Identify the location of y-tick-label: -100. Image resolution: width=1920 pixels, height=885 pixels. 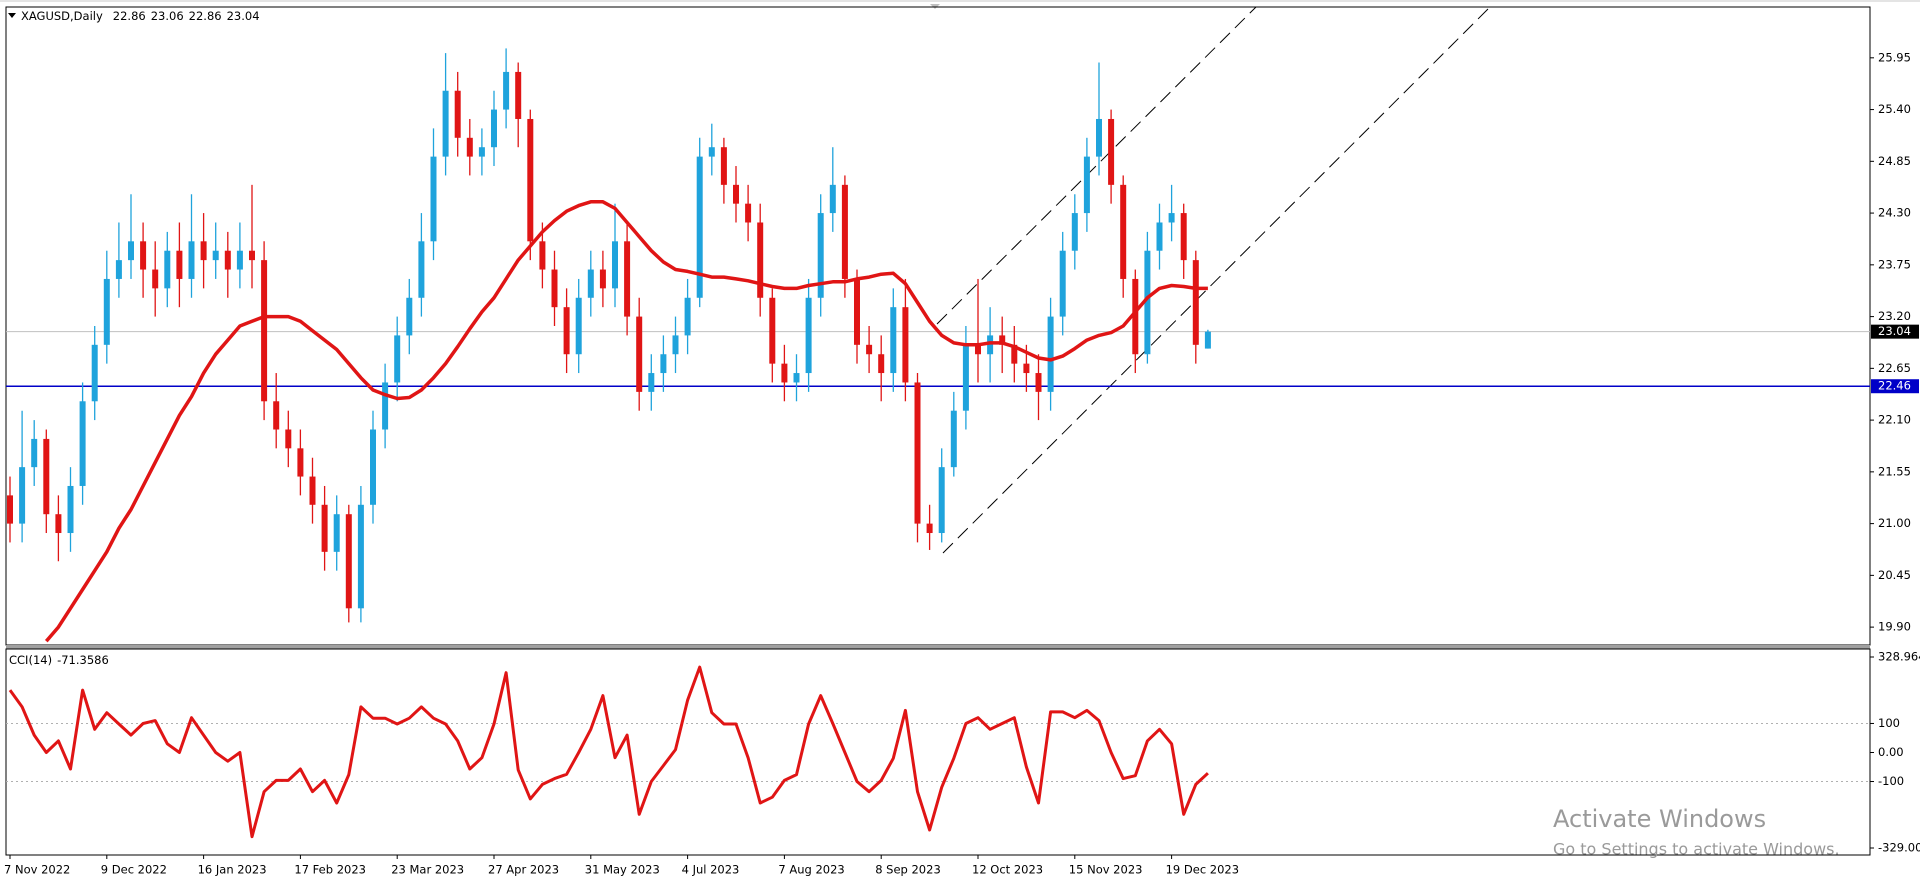
(1891, 781).